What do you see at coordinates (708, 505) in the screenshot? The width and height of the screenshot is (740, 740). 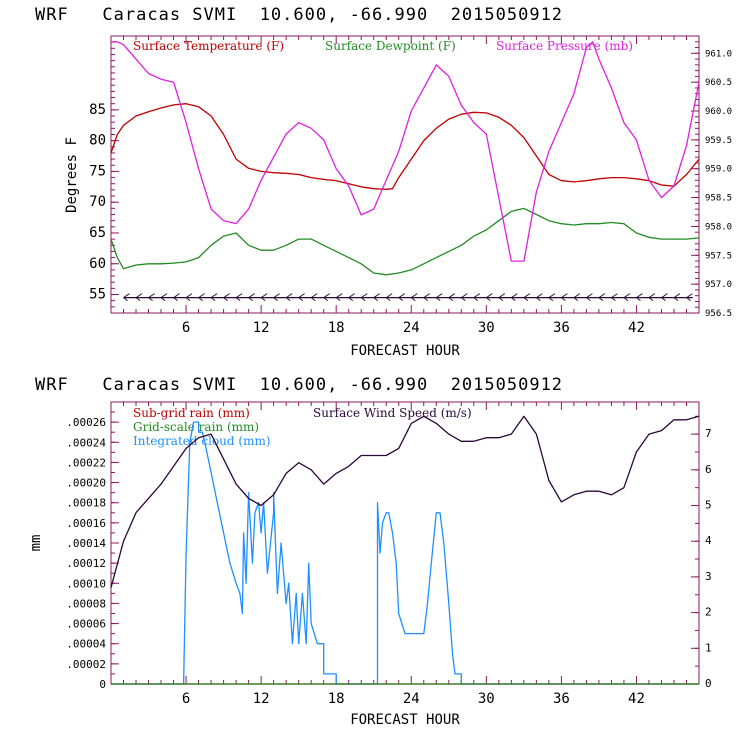 I see `y2-tick-label: 5` at bounding box center [708, 505].